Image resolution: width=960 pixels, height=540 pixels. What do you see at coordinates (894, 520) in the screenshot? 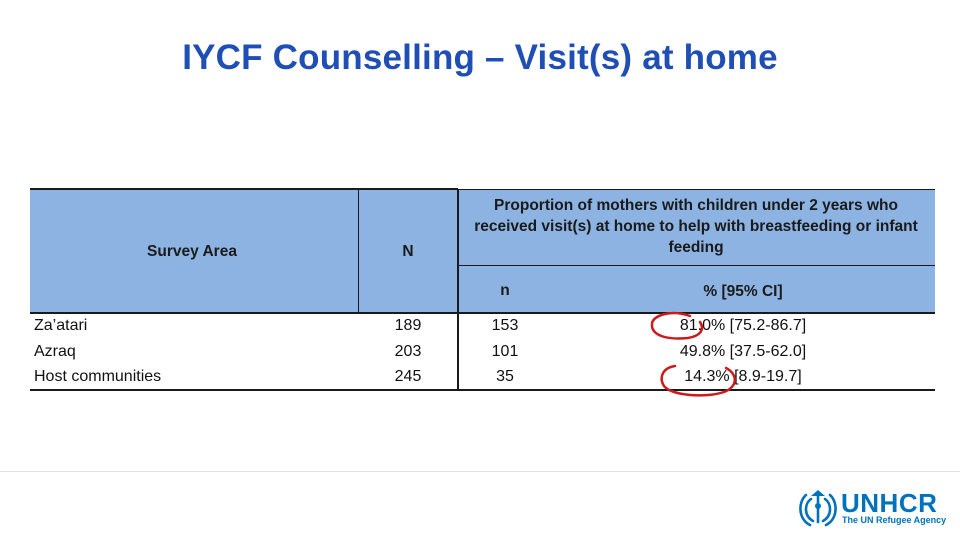
I see `logo-subtitle: The UN Refugee Agency` at bounding box center [894, 520].